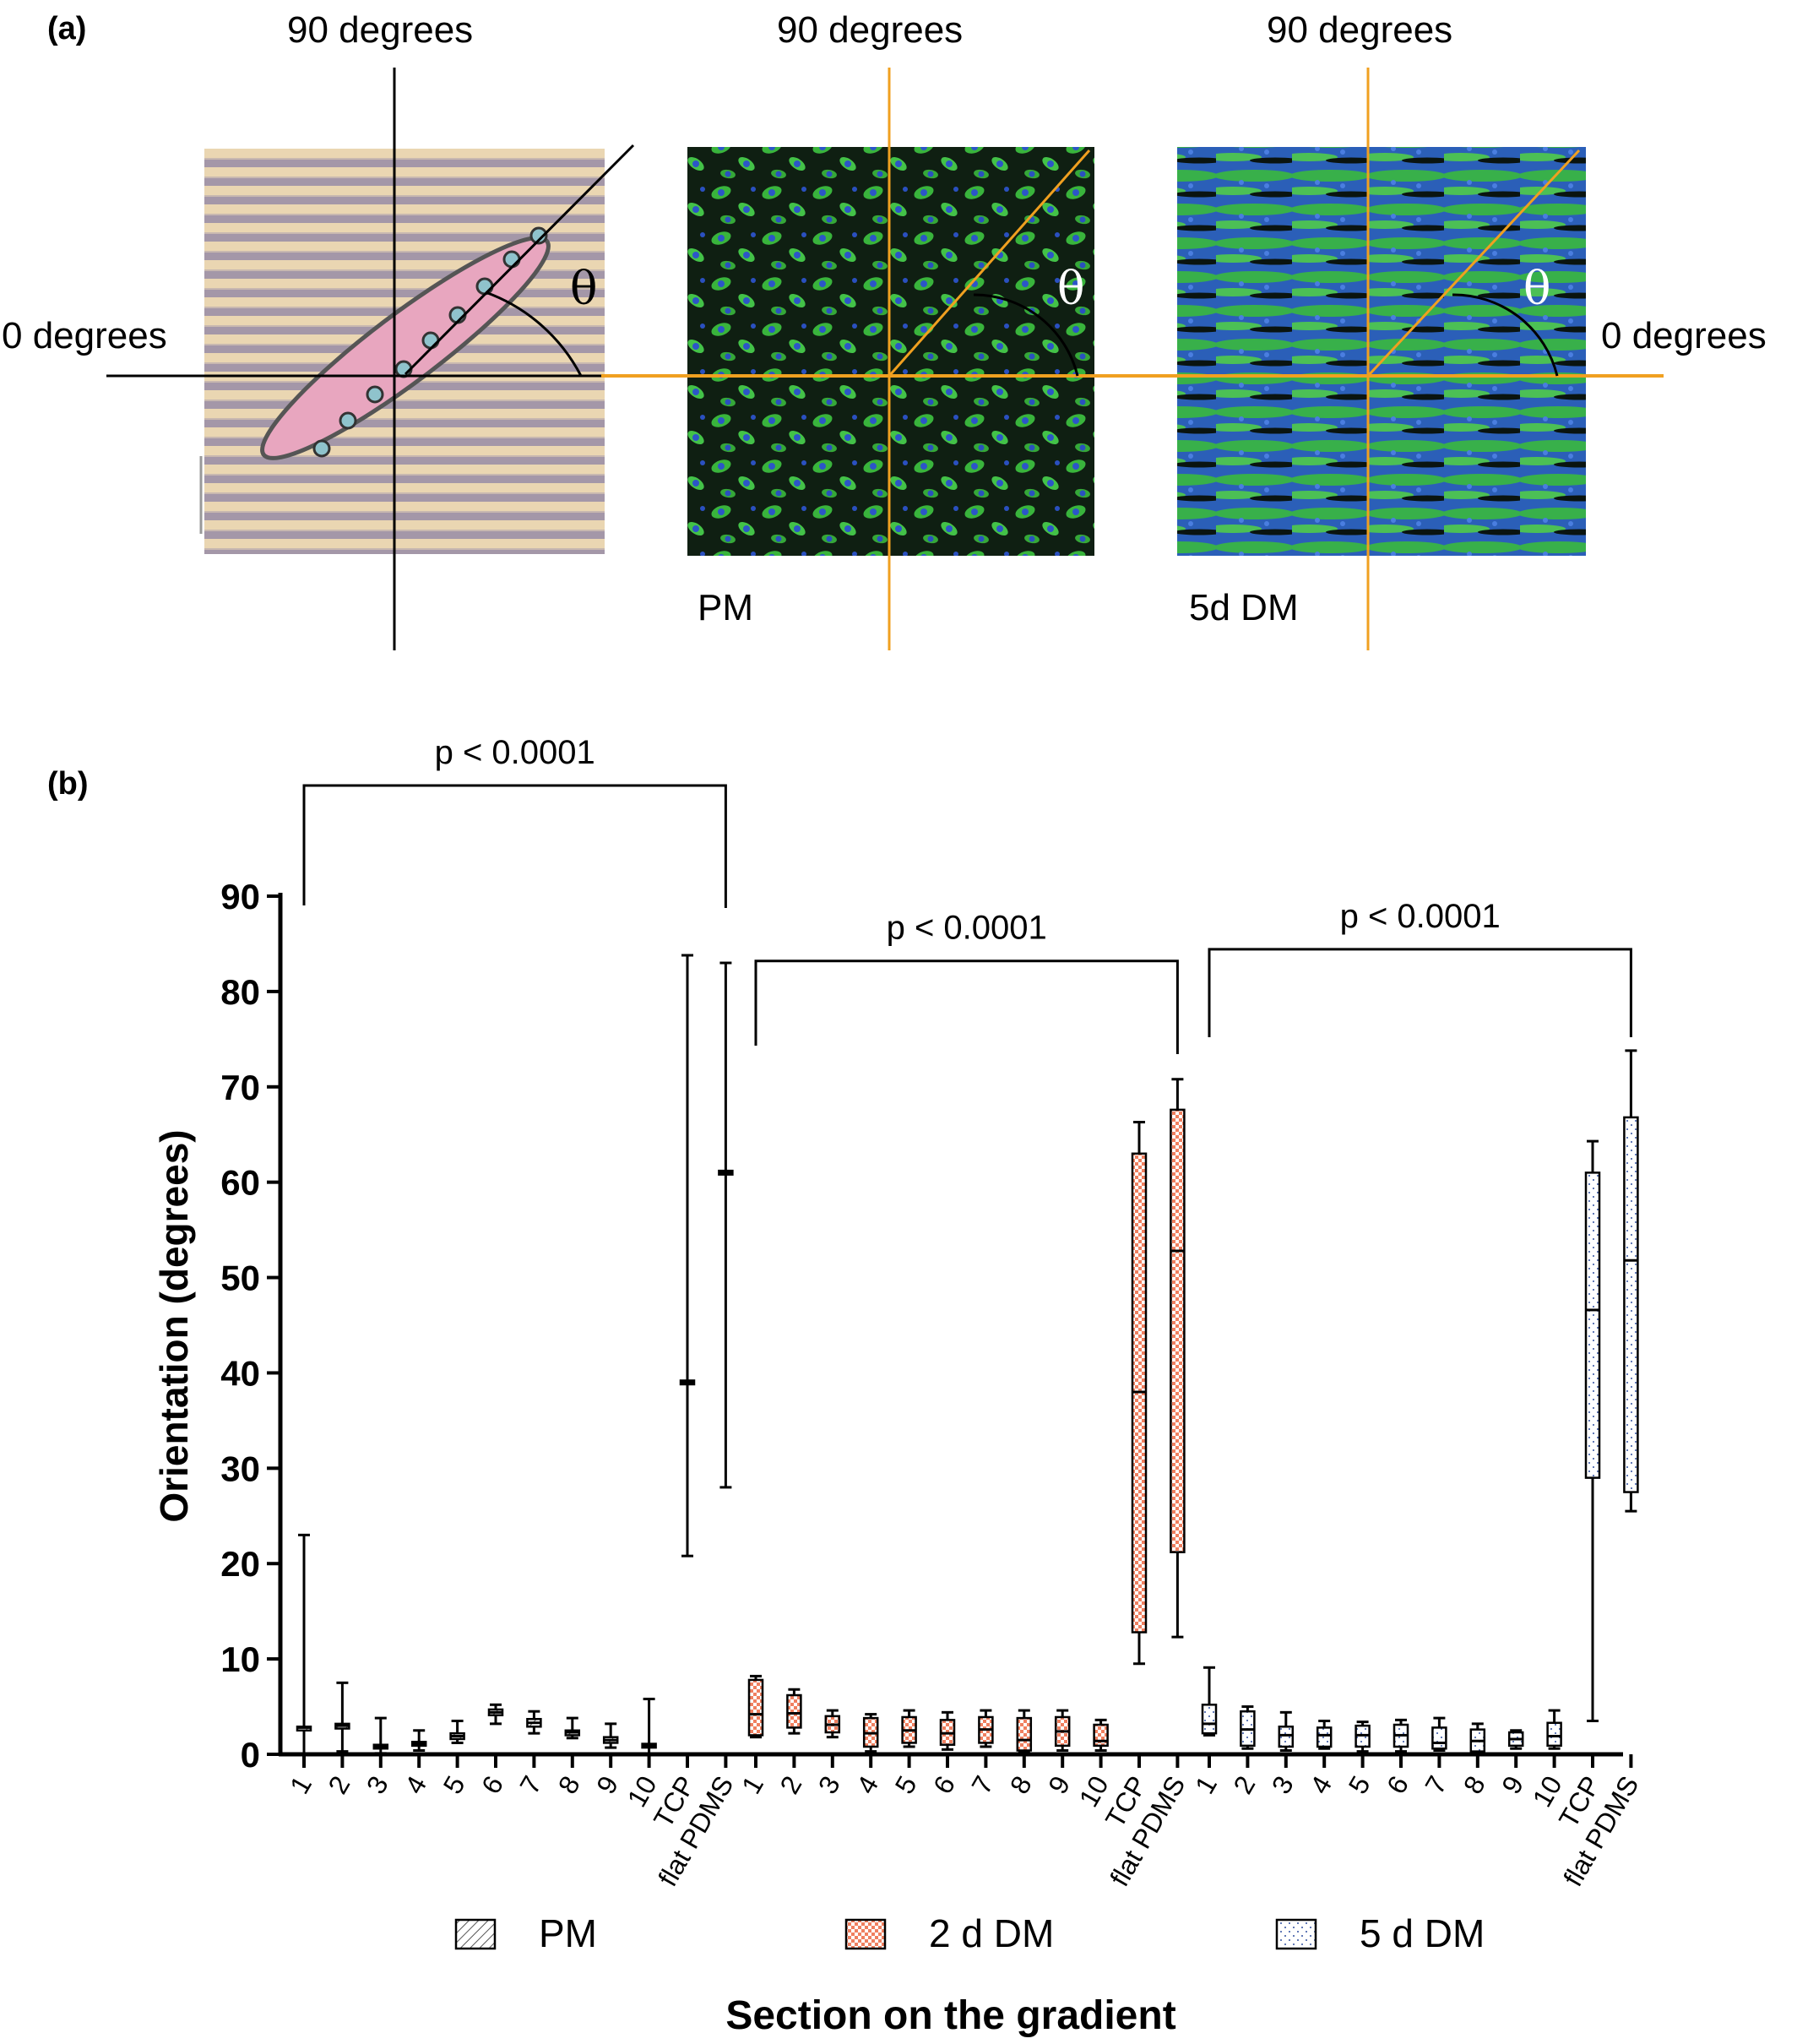  What do you see at coordinates (240, 1659) in the screenshot?
I see `y-tick-label: 10` at bounding box center [240, 1659].